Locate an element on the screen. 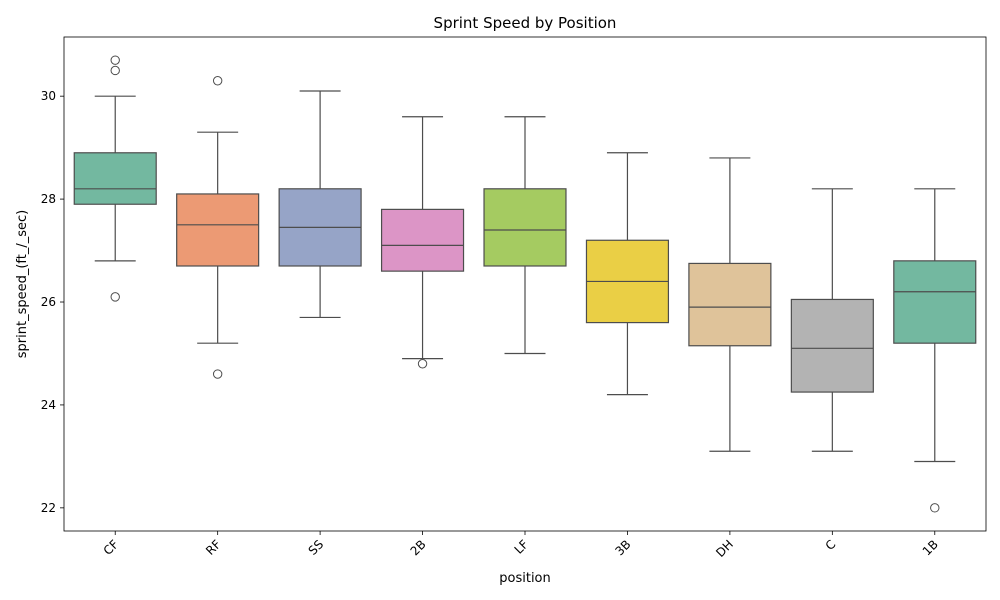 The height and width of the screenshot is (600, 1000). box-group-3b is located at coordinates (627, 274).